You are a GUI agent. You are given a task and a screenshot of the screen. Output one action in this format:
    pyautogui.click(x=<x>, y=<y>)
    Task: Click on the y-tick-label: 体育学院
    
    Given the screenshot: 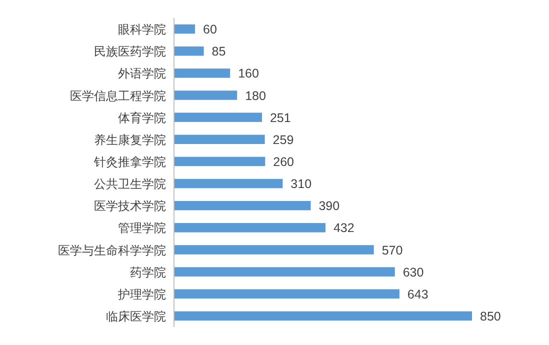 What is the action you would take?
    pyautogui.click(x=142, y=117)
    